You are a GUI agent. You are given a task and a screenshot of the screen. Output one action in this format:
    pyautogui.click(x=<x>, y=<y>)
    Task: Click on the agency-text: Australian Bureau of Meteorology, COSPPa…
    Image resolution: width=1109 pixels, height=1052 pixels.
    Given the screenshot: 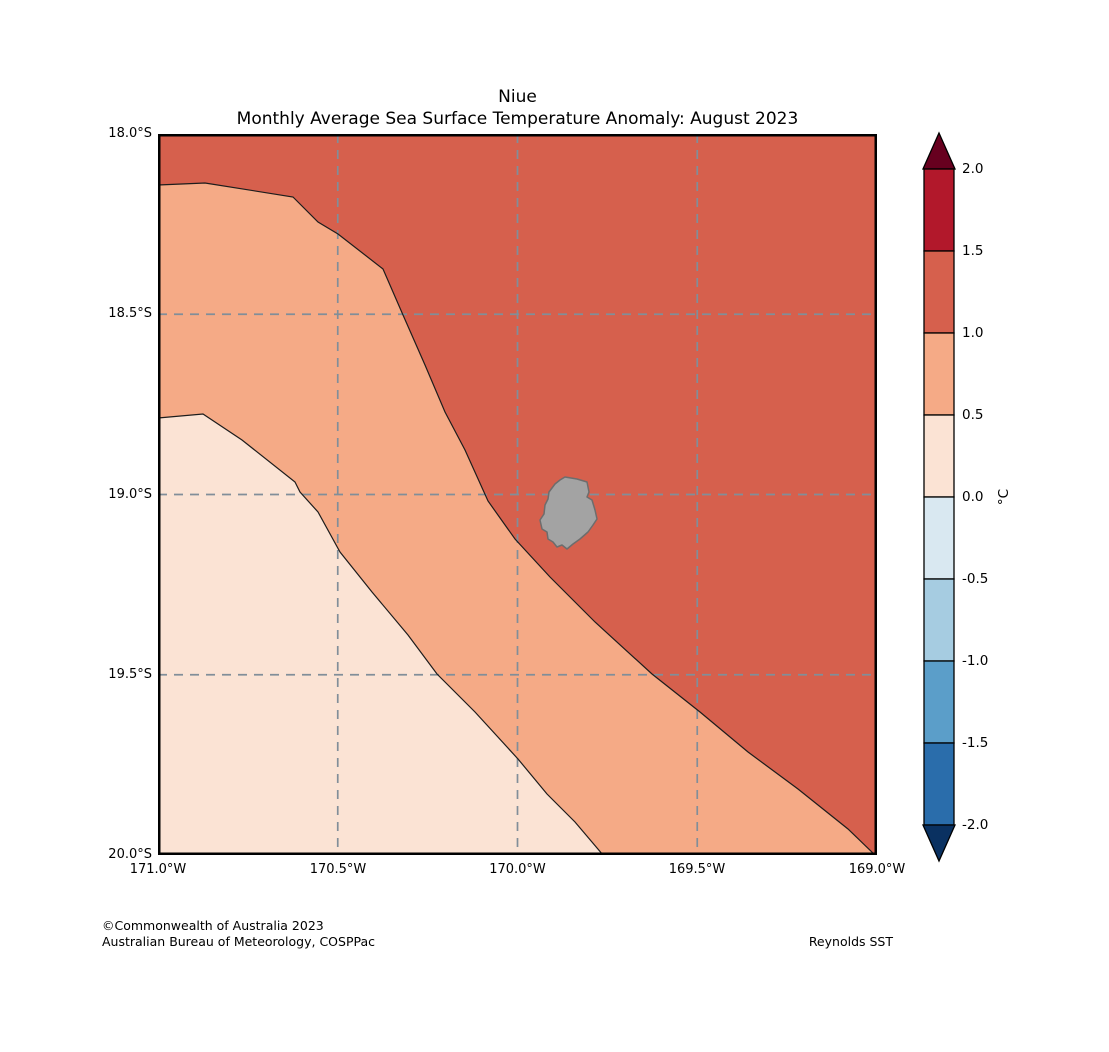 What is the action you would take?
    pyautogui.click(x=238, y=941)
    